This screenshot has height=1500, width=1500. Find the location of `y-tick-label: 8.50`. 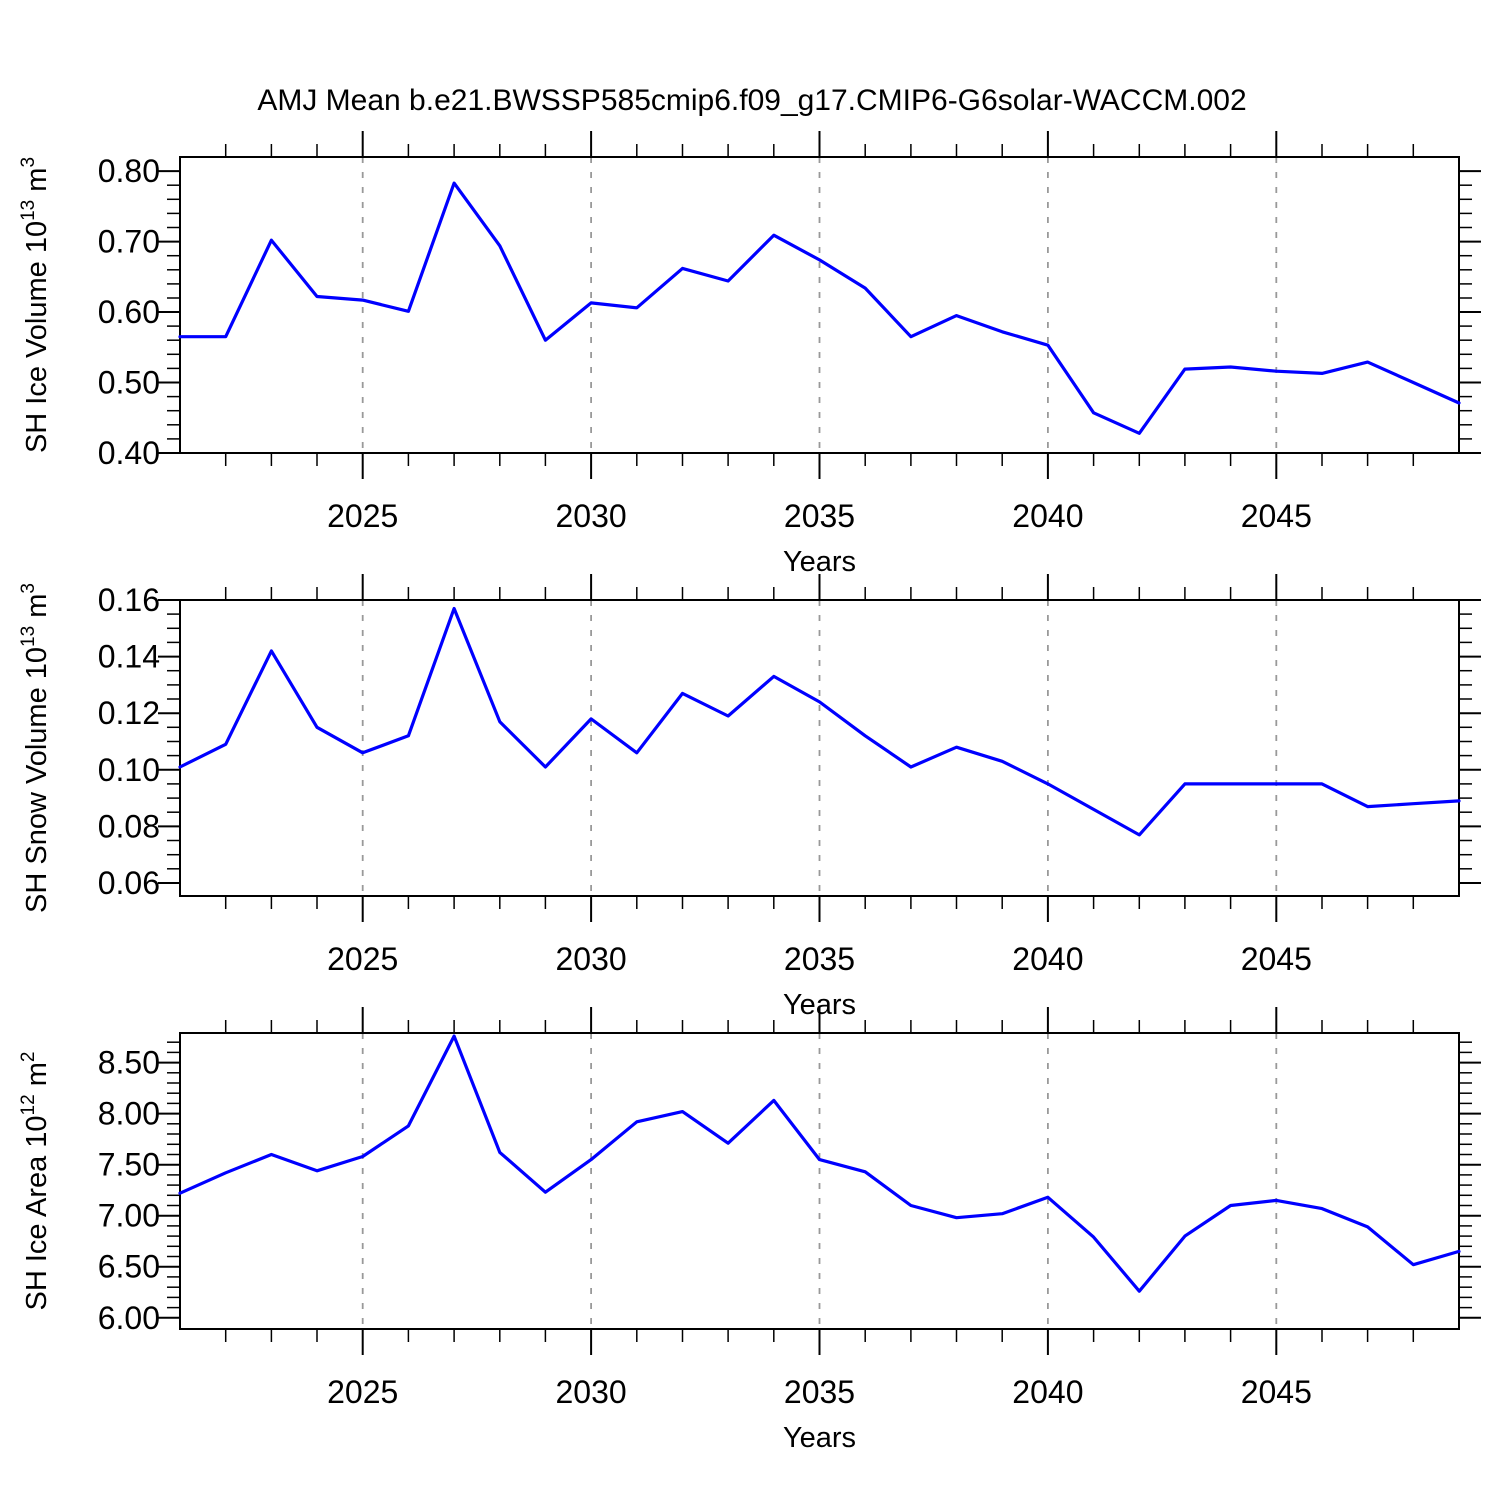

y-tick-label: 8.50 is located at coordinates (129, 1063).